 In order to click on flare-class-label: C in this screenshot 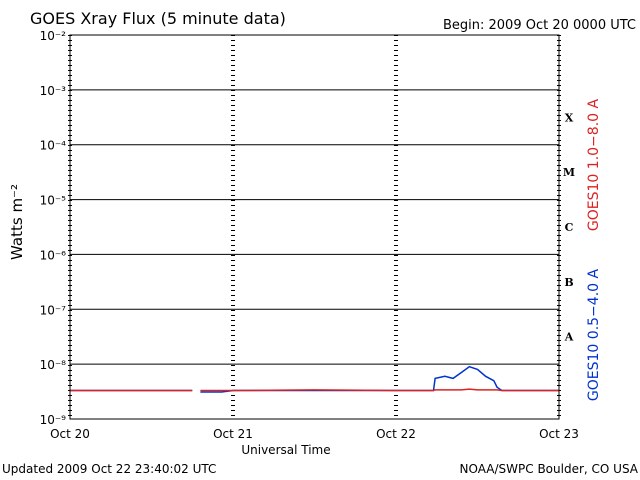, I will do `click(569, 227)`.